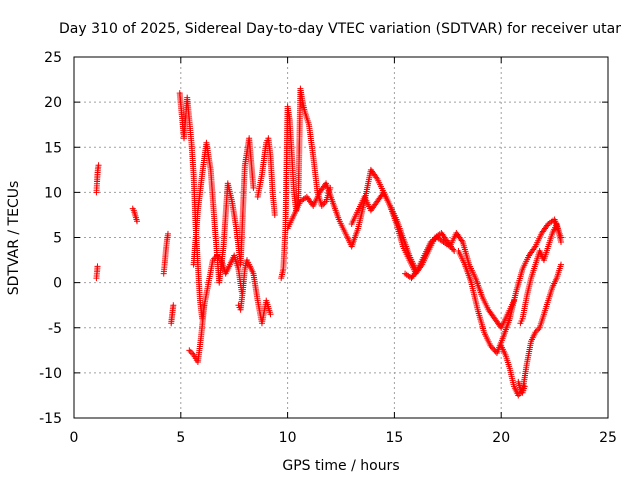  I want to click on y-tick-label: -10, so click(50, 374).